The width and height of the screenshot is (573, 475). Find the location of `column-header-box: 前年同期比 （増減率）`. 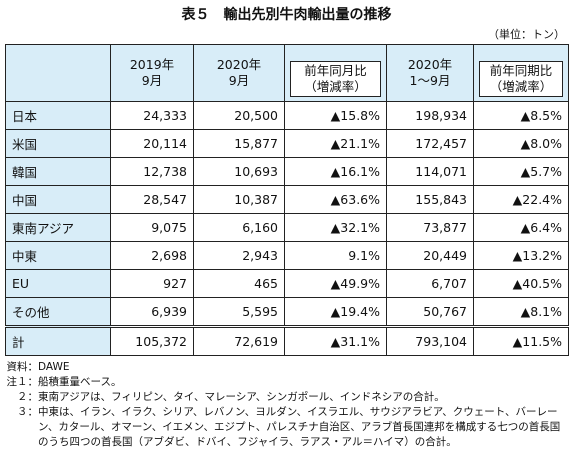

column-header-box: 前年同期比 （増減率） is located at coordinates (521, 79).